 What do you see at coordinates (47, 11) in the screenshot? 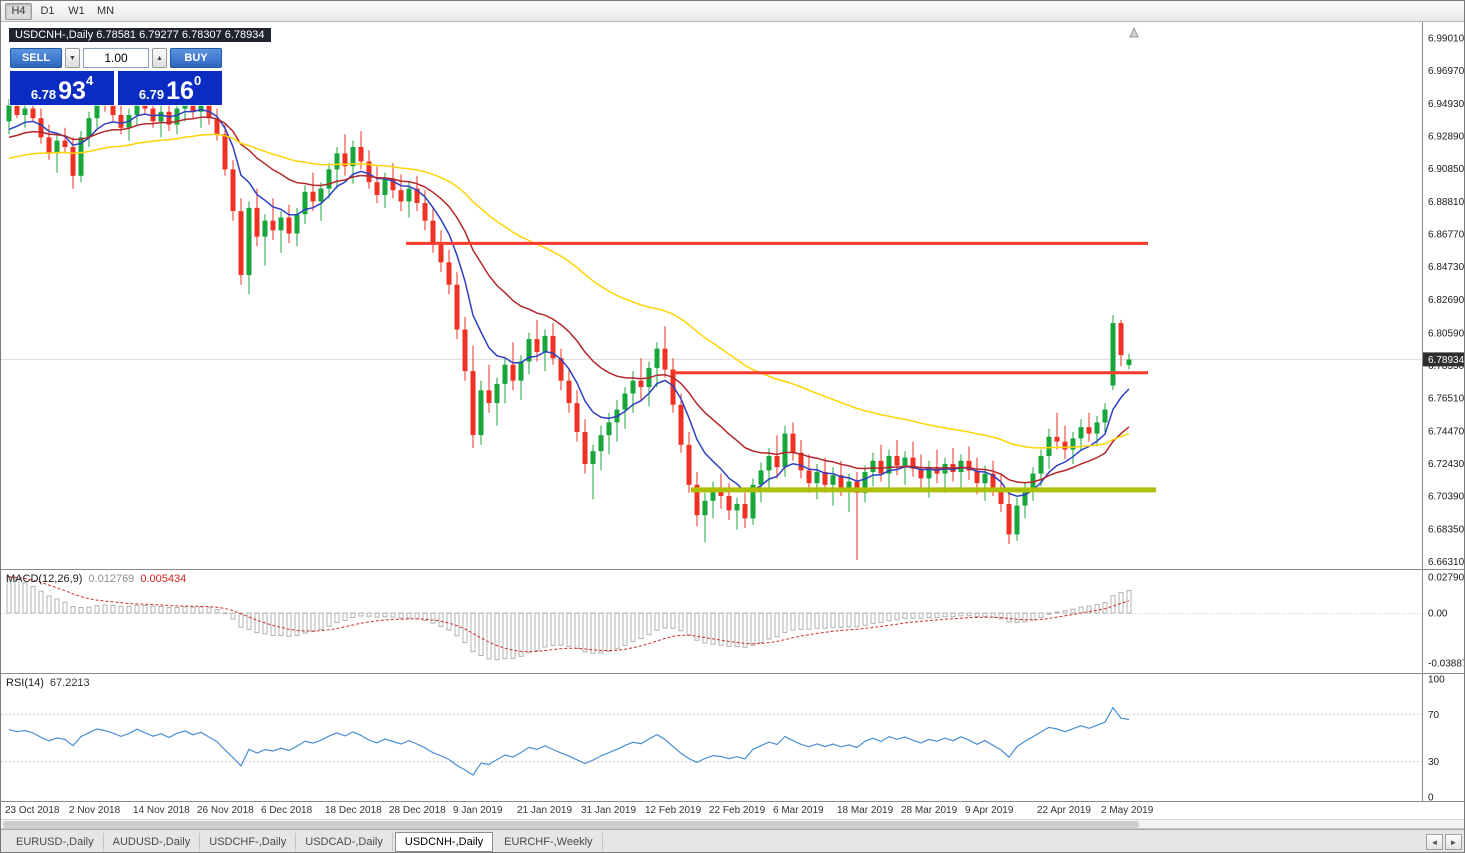
I see `timeframe-d1-button: D1` at bounding box center [47, 11].